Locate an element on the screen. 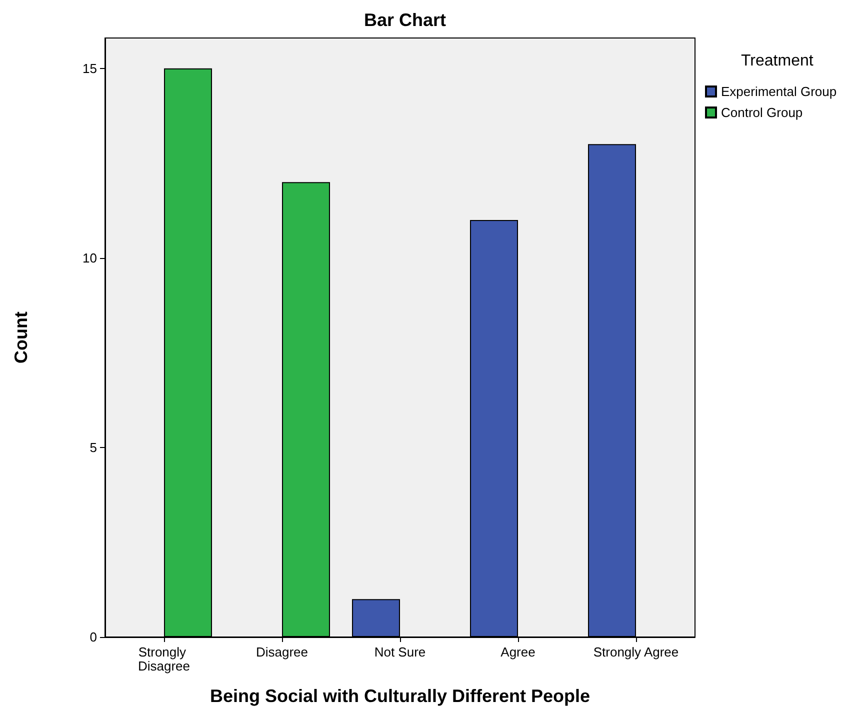  x-axis-title: Being Social with Culturally Different People is located at coordinates (400, 696).